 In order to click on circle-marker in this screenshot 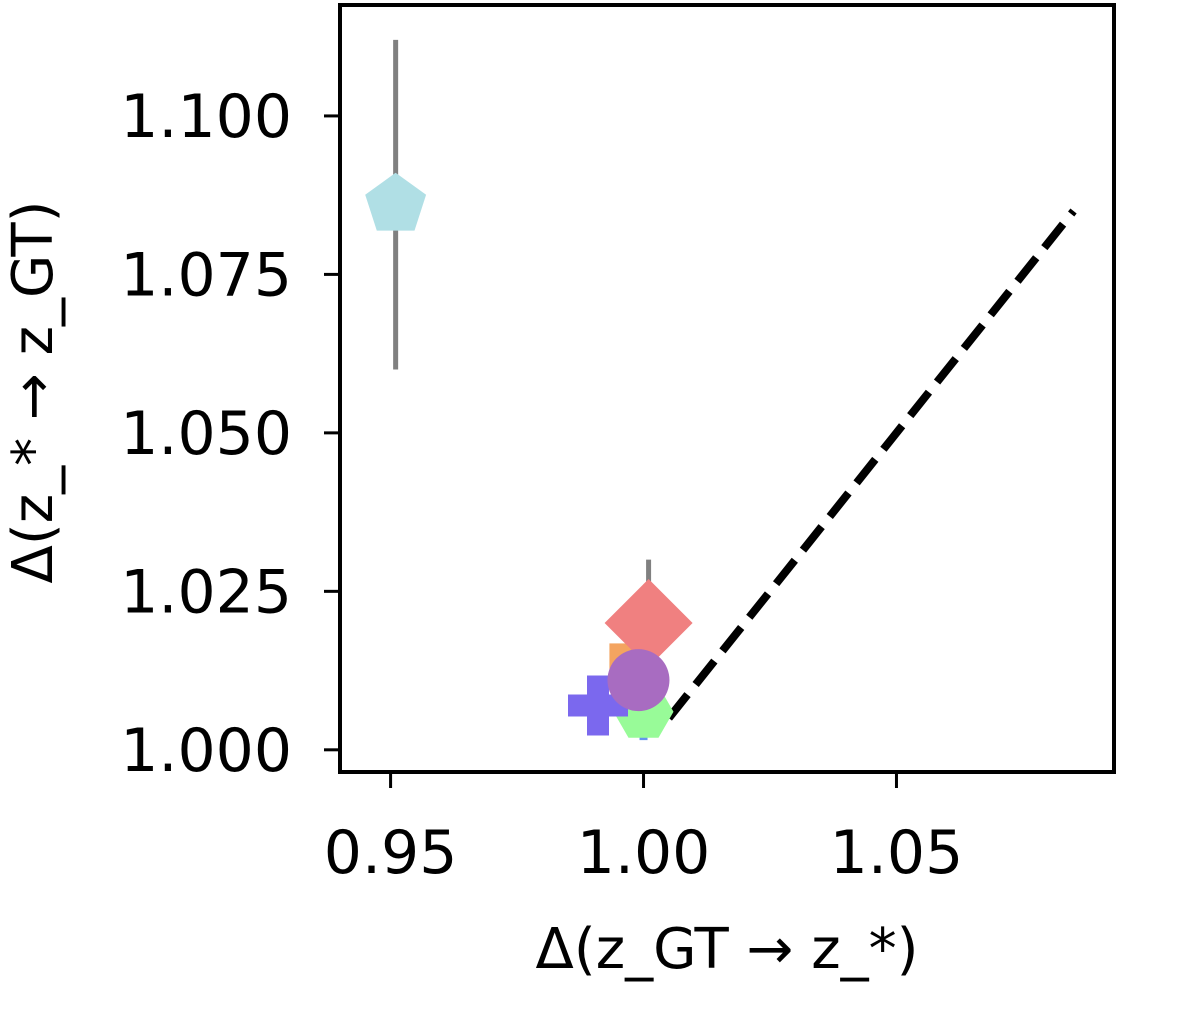, I will do `click(638, 680)`.